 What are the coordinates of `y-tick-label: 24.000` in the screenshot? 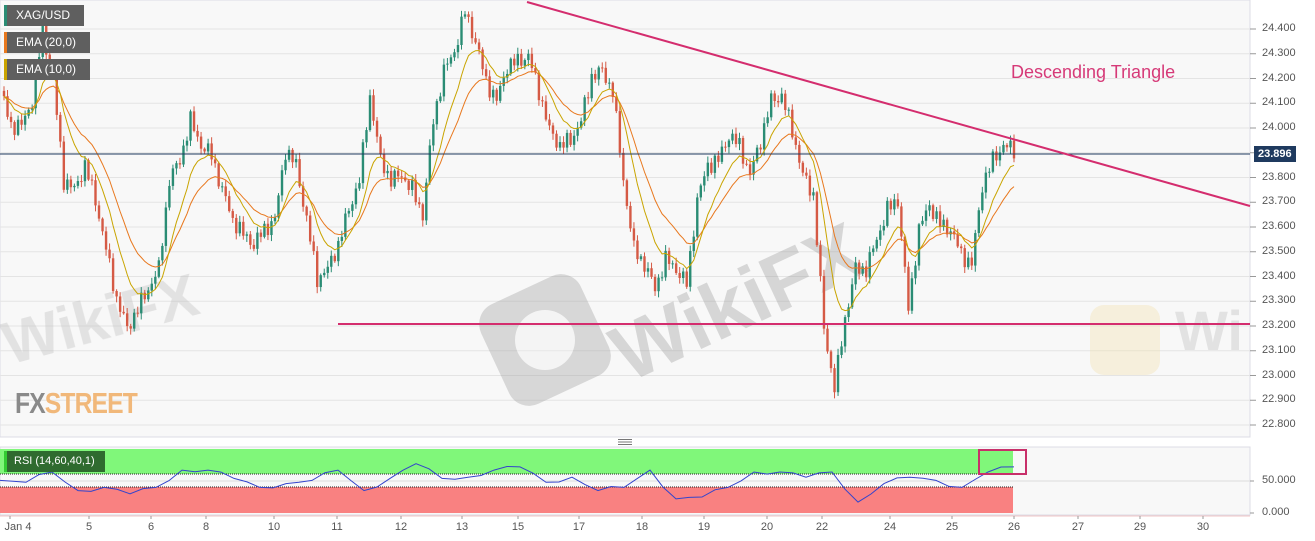 It's located at (1279, 127).